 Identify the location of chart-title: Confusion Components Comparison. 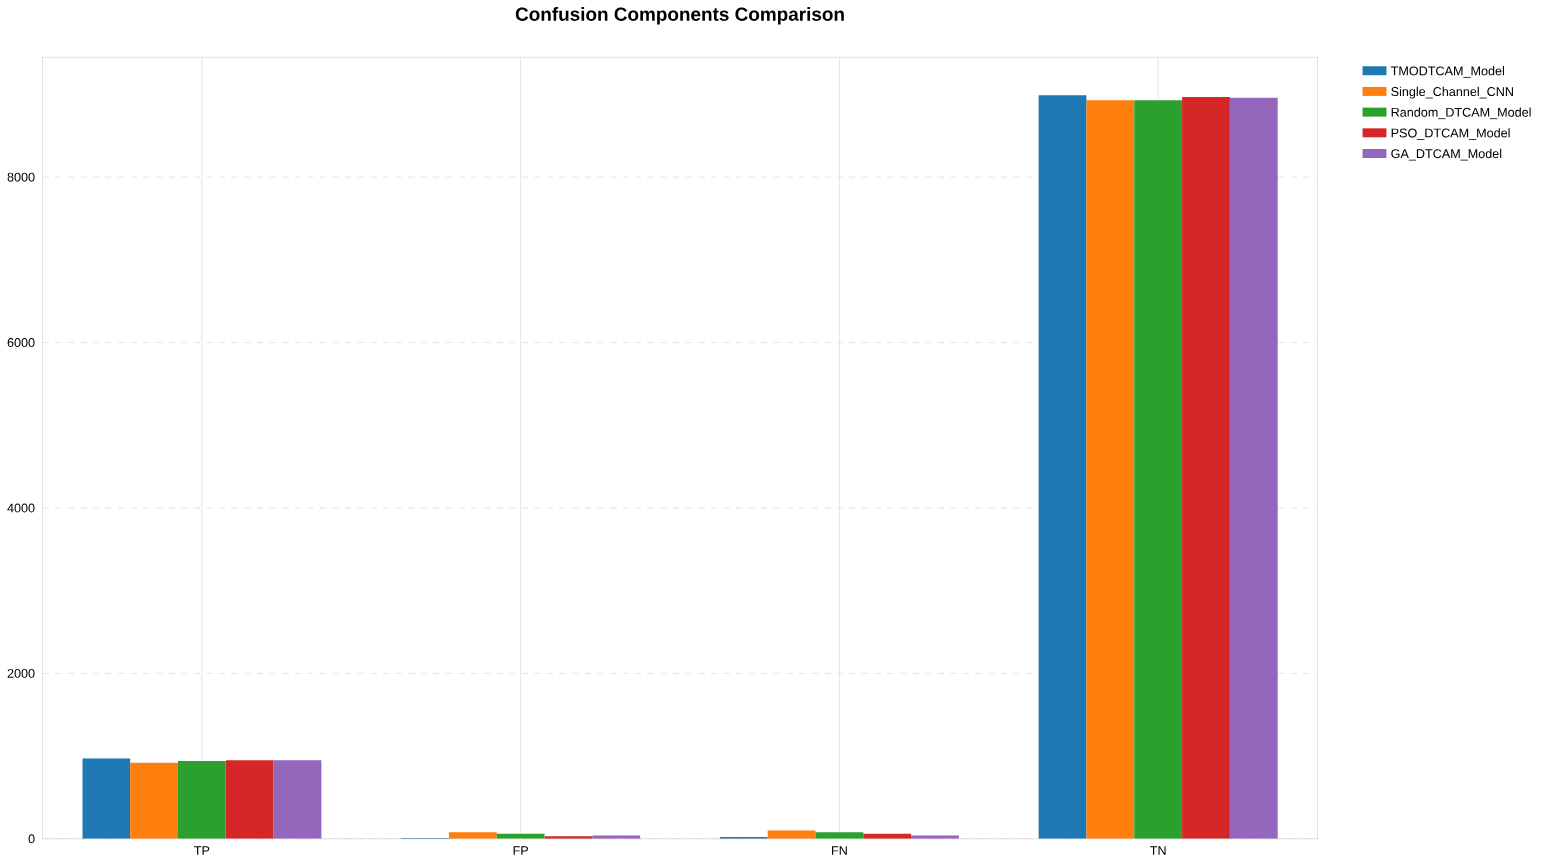
(679, 16).